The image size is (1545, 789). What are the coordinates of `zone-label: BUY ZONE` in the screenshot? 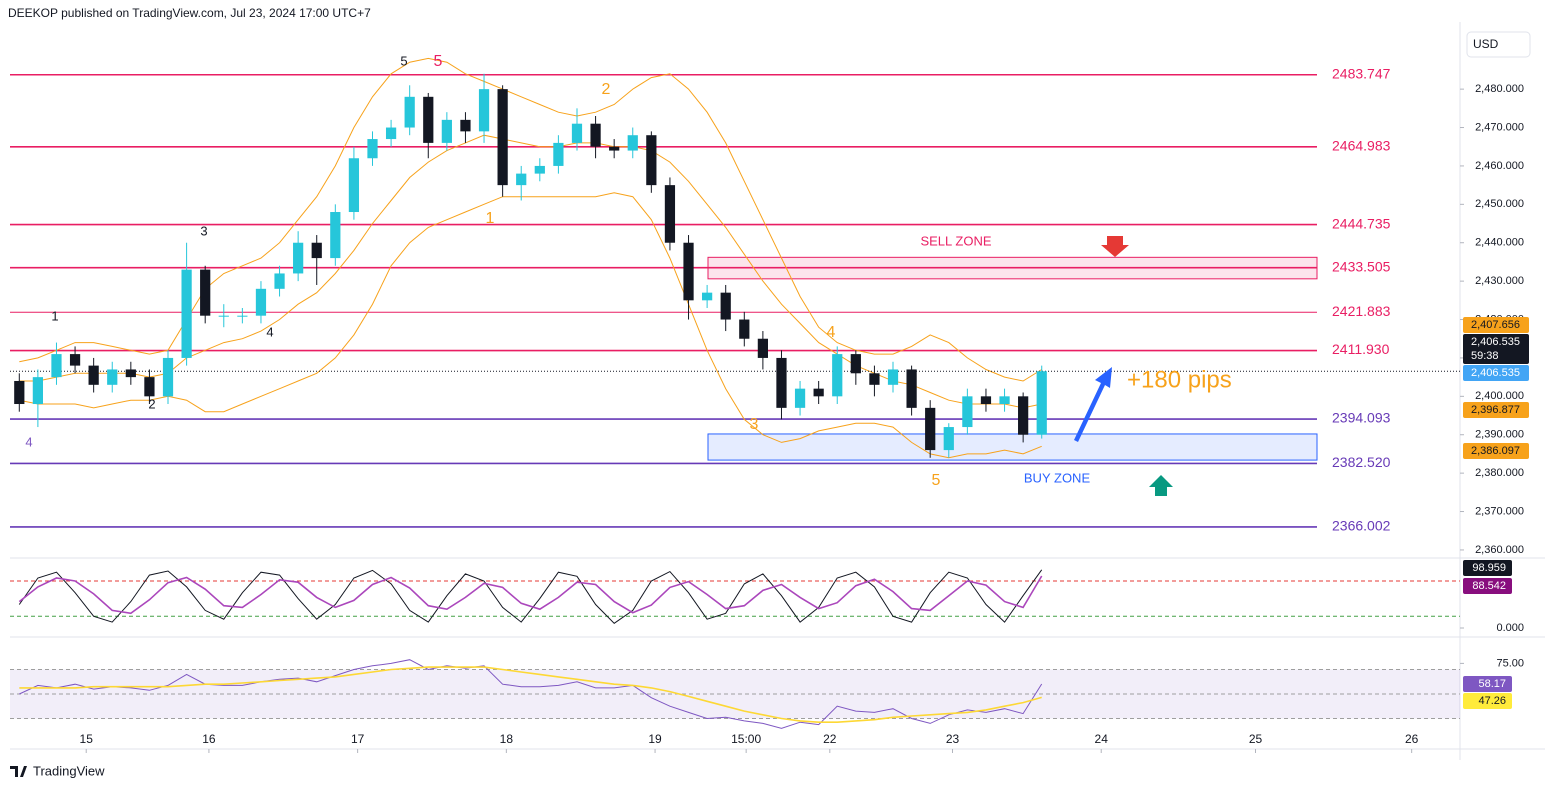 It's located at (1057, 477).